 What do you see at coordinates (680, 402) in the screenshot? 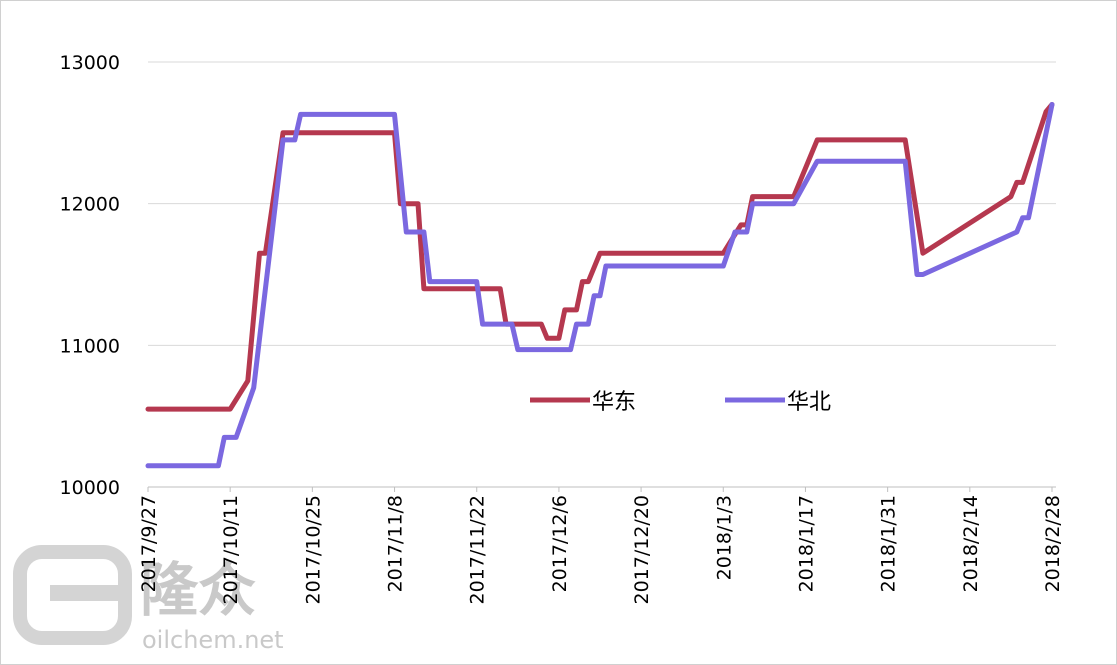
I see `legend: 华东 华北` at bounding box center [680, 402].